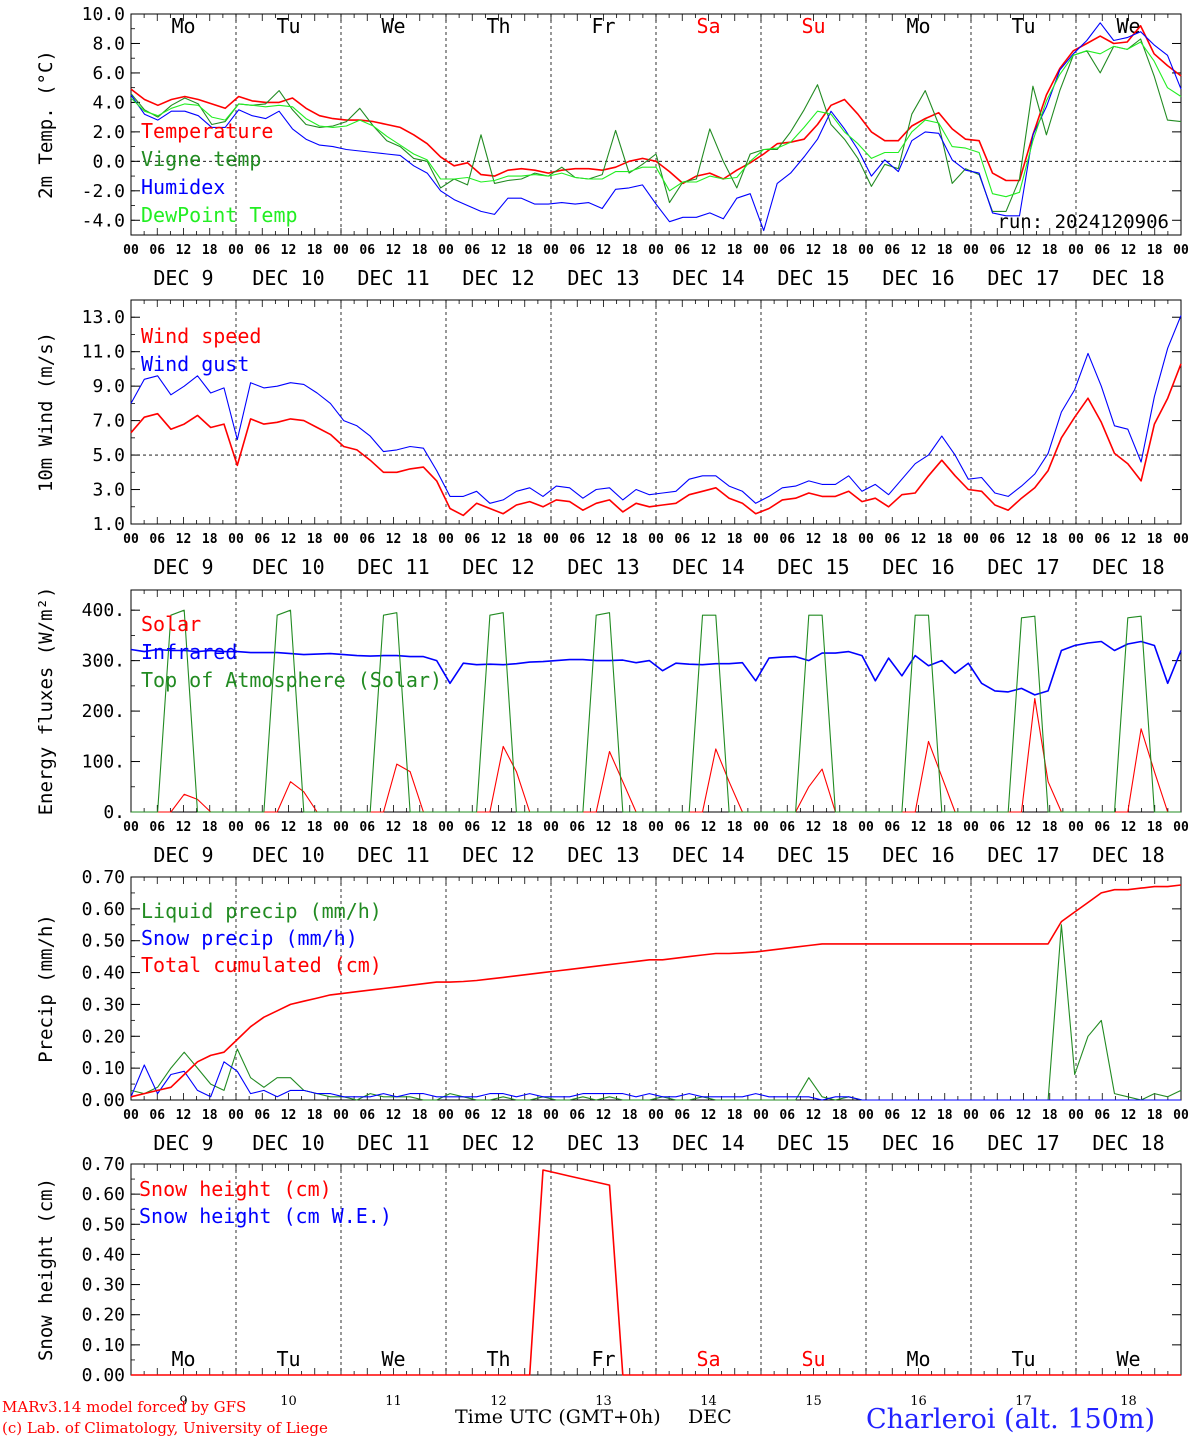  Describe the element at coordinates (108, 421) in the screenshot. I see `y-tick-label: 7.0` at that location.